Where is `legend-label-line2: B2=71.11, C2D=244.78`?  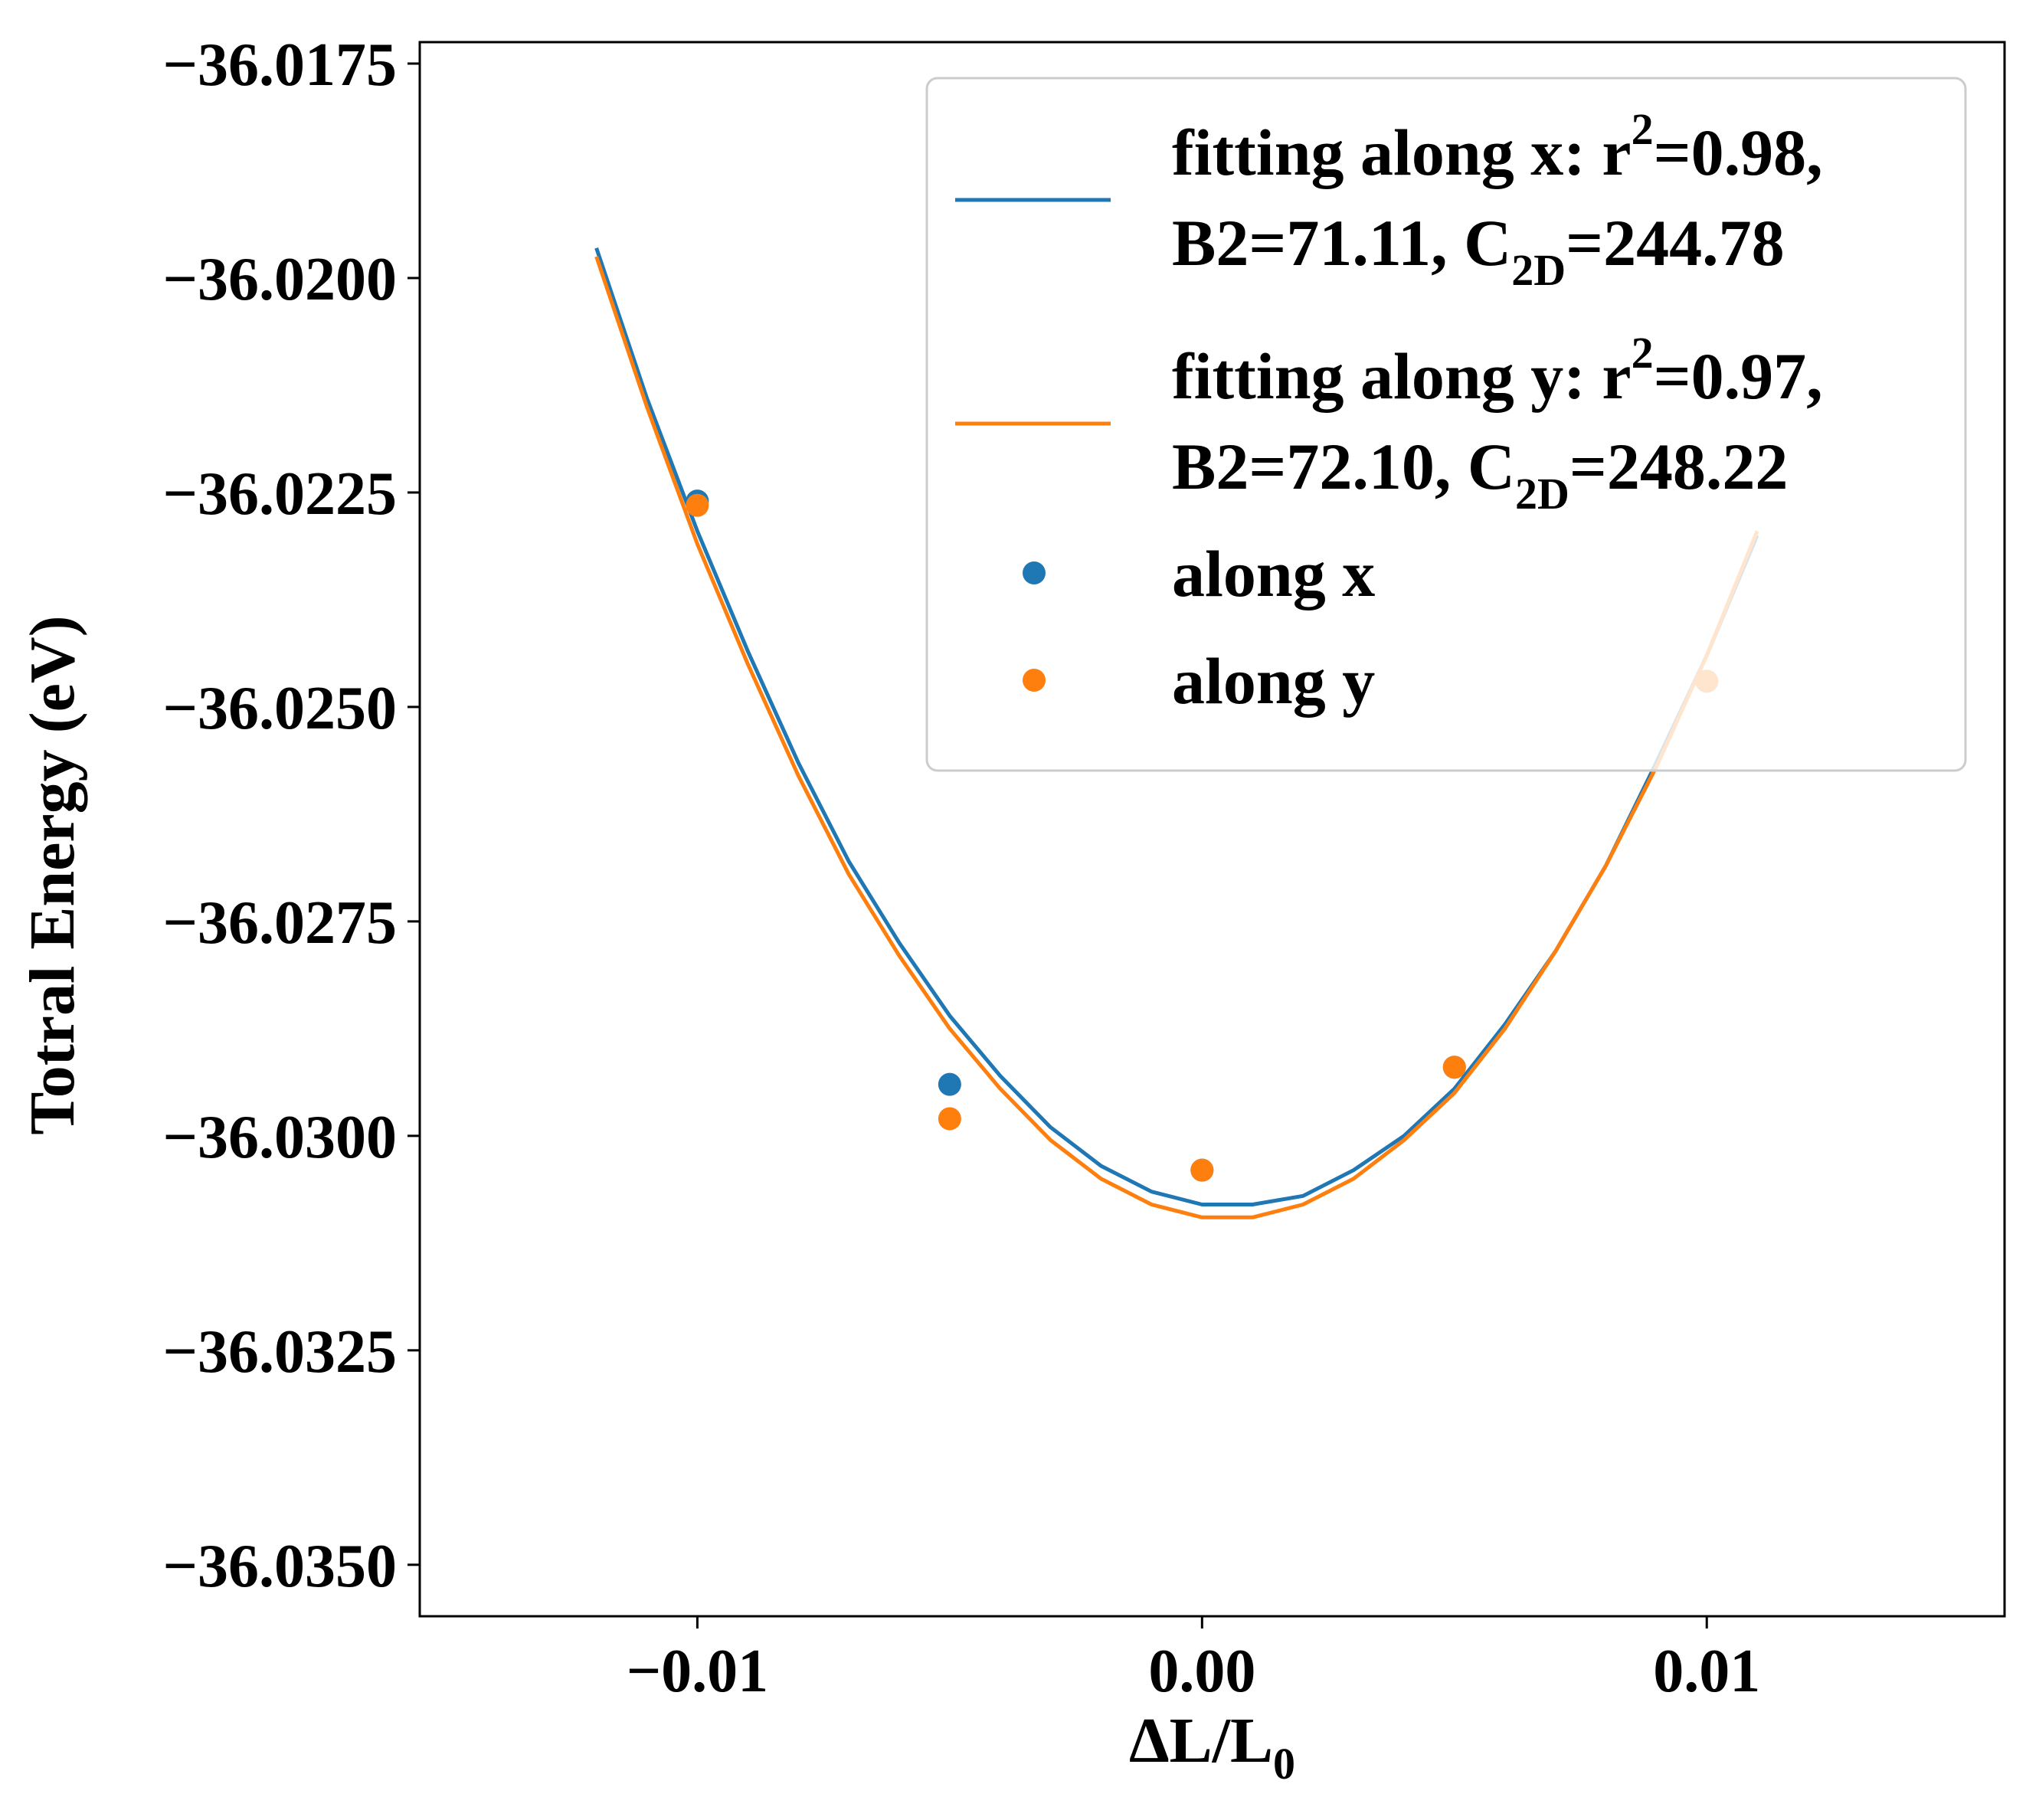 legend-label-line2: B2=71.11, C2D=244.78 is located at coordinates (1478, 251).